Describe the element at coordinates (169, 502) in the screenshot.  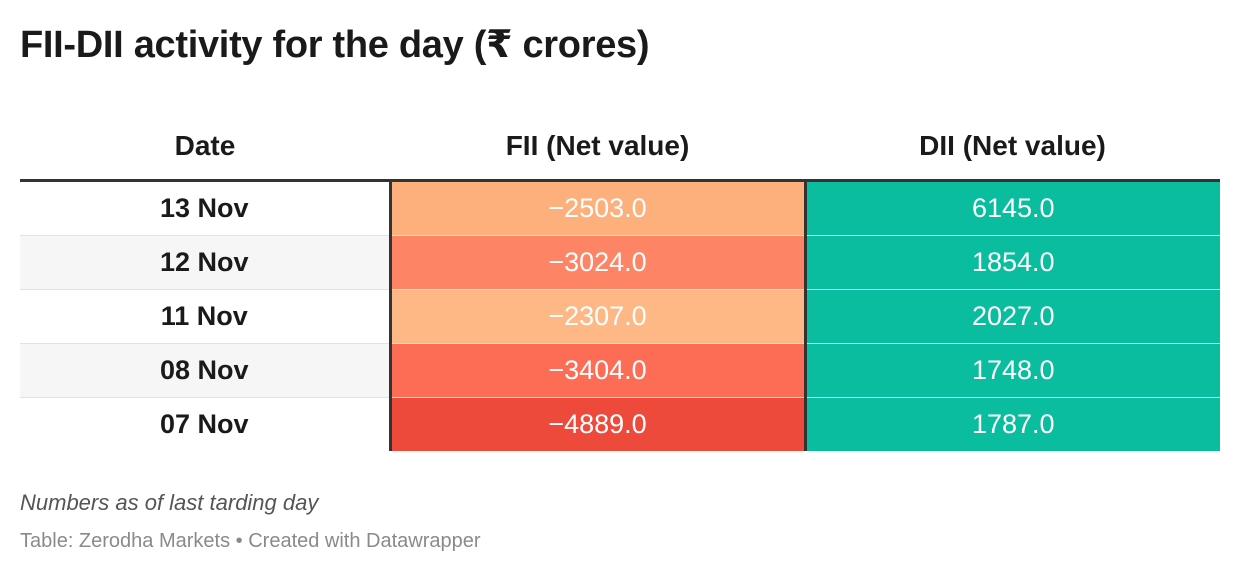
I see `table-note: Numbers as of last tarding day` at that location.